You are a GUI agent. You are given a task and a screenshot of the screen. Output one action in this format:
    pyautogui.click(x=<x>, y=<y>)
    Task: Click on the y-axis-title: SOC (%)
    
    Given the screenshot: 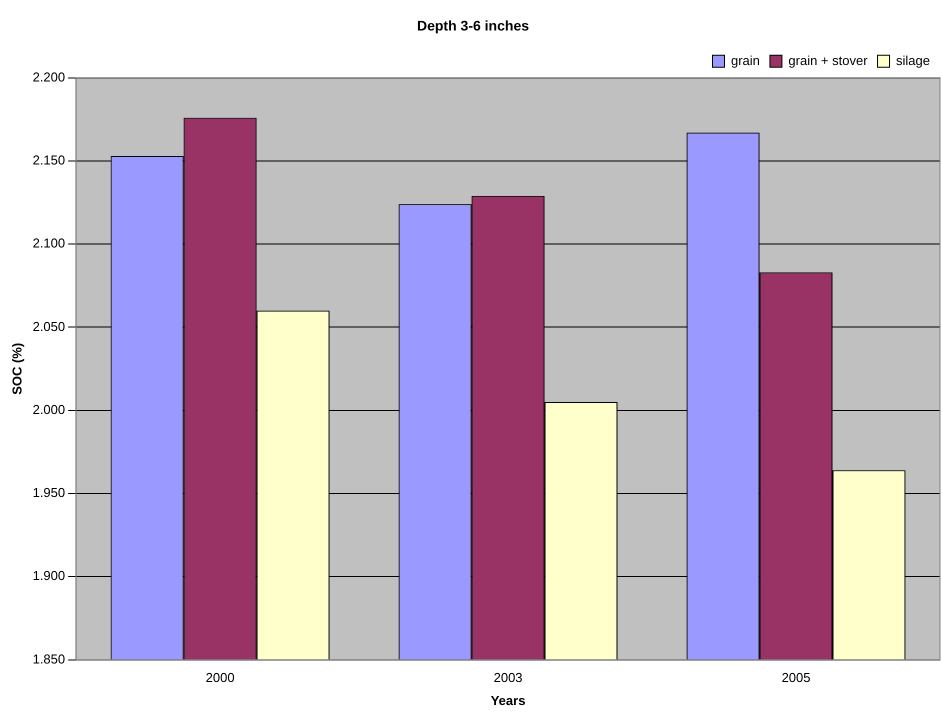 What is the action you would take?
    pyautogui.click(x=16, y=368)
    